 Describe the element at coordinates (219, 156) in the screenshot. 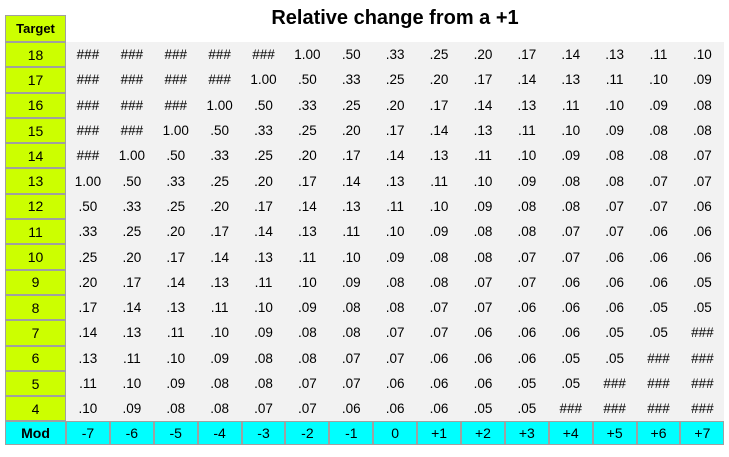

I see `value-cell: .33` at that location.